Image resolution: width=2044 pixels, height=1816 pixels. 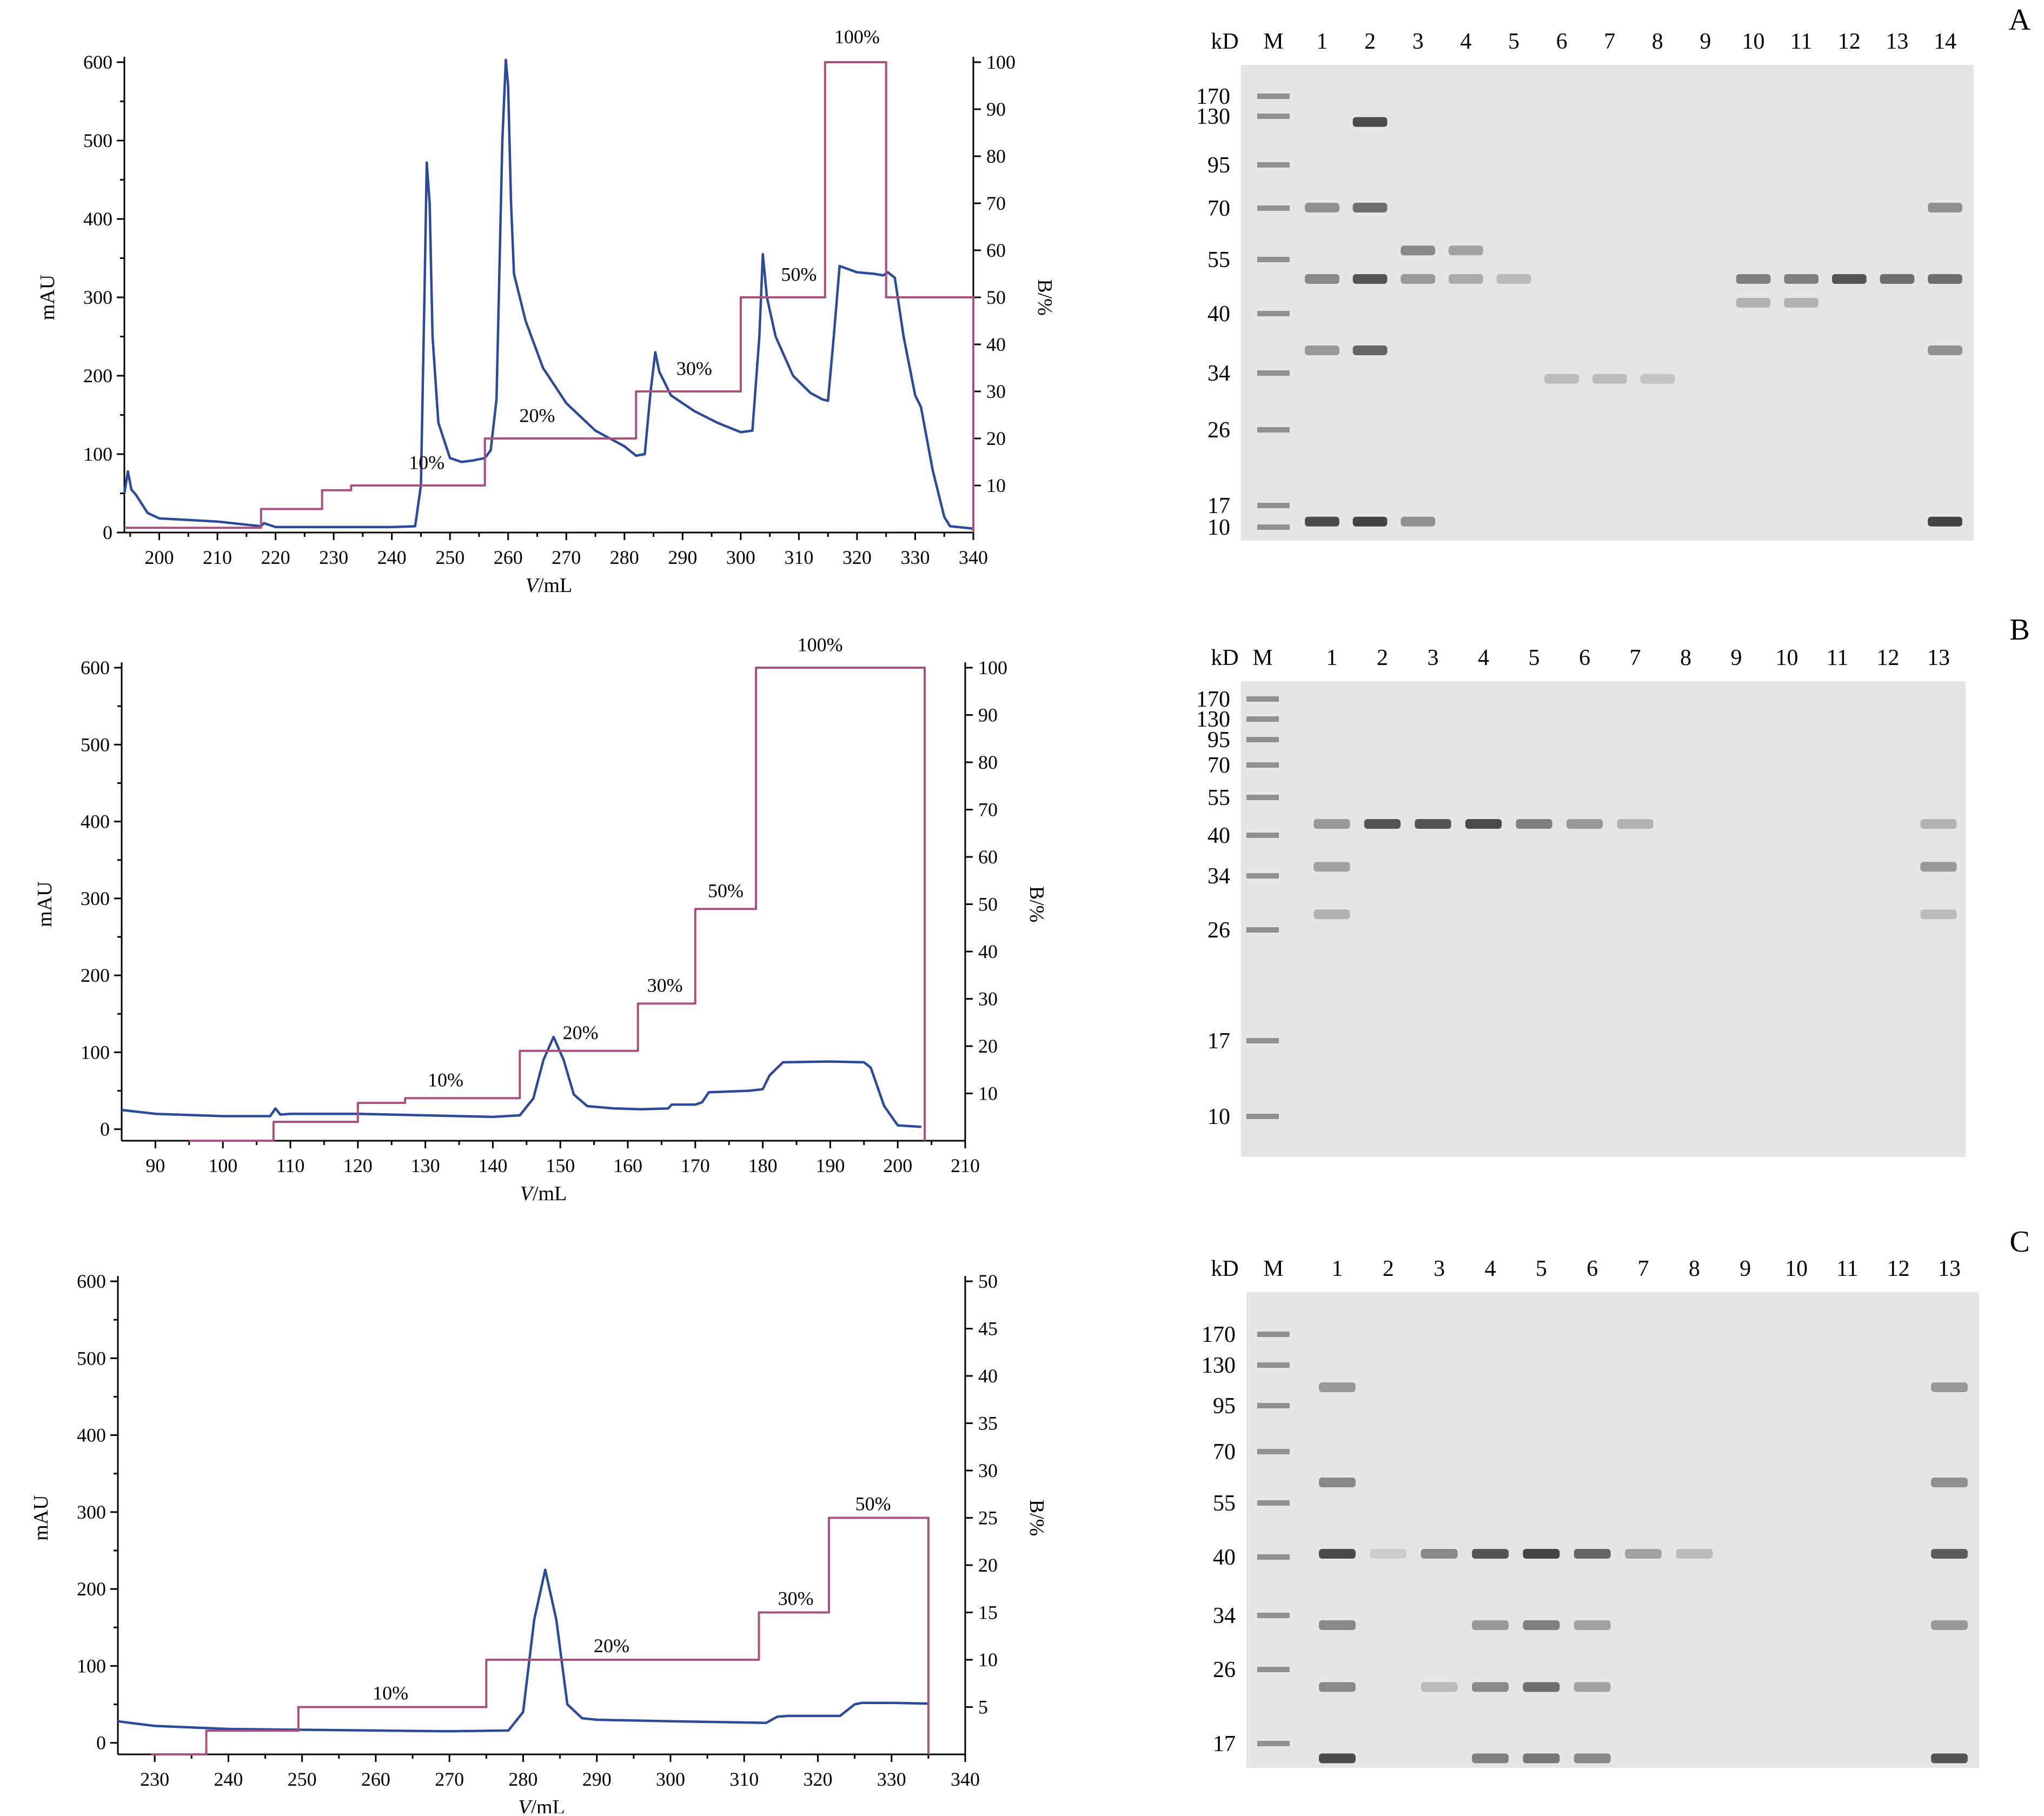 I want to click on marker-size-label: 10, so click(x=1219, y=1117).